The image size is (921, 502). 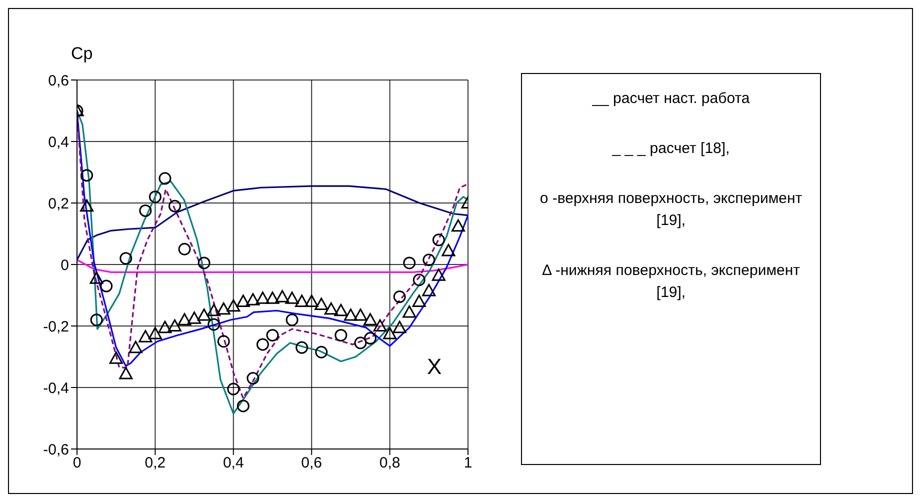 What do you see at coordinates (58, 81) in the screenshot?
I see `y-tick-label: 0,6` at bounding box center [58, 81].